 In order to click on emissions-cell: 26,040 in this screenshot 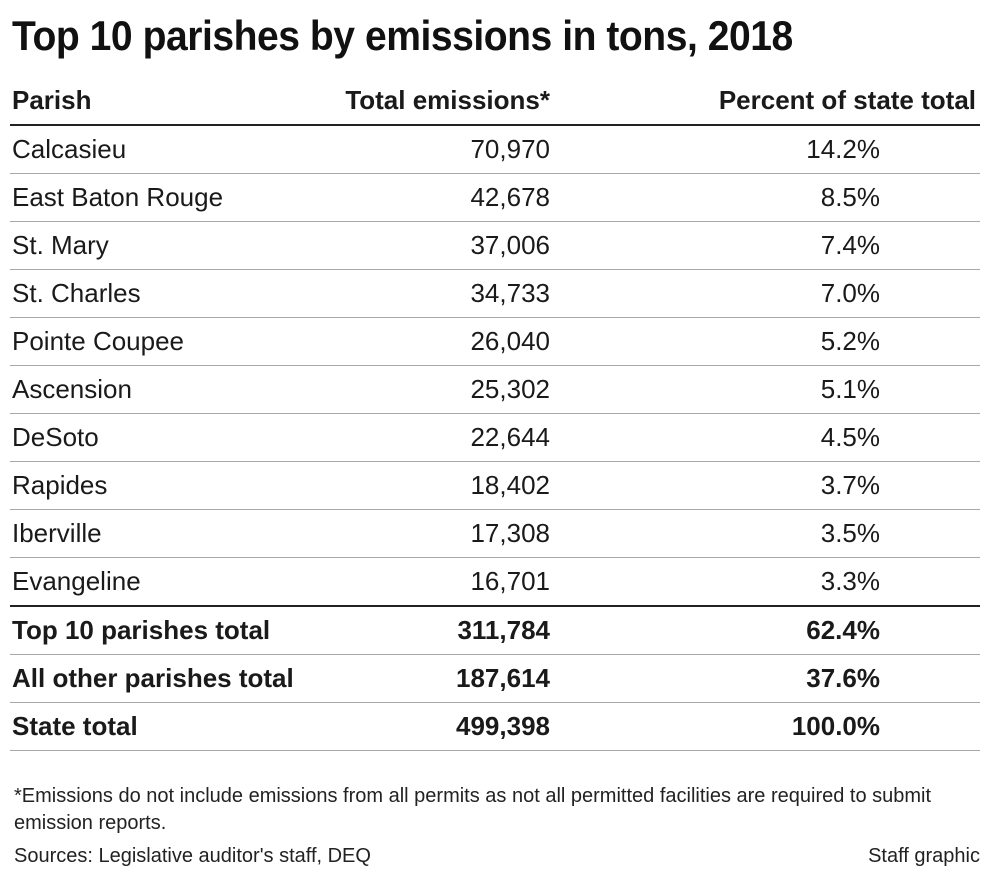, I will do `click(446, 341)`.